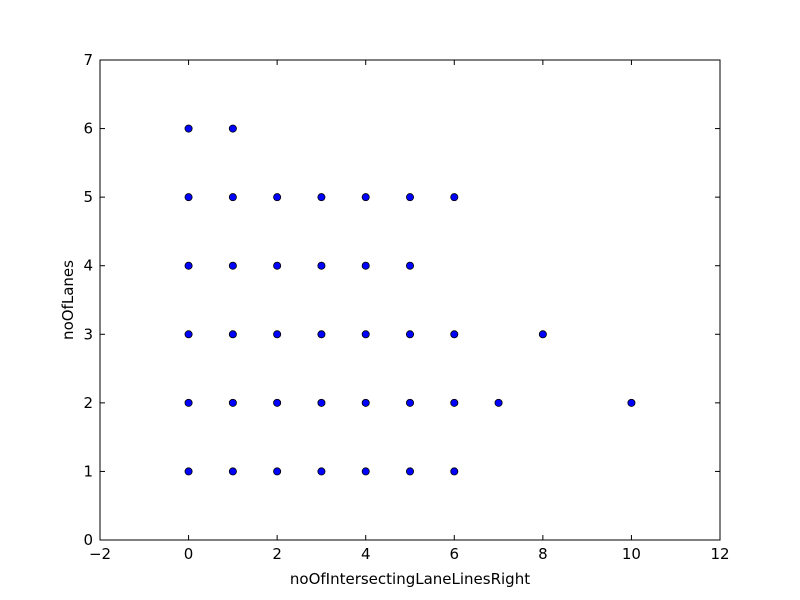 The image size is (800, 600). I want to click on y-tick-label: 1, so click(88, 471).